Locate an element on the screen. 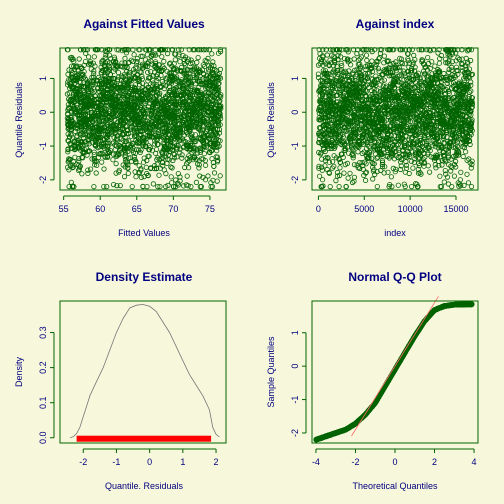 This screenshot has width=504, height=504. x-tick-label: 55 is located at coordinates (64, 209).